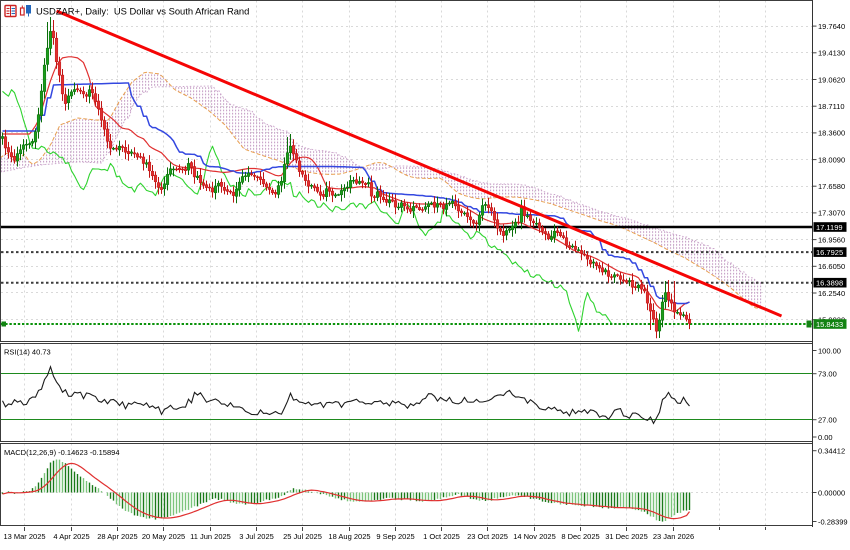  Describe the element at coordinates (349, 536) in the screenshot. I see `svg-text: 18 Aug 2025` at that location.